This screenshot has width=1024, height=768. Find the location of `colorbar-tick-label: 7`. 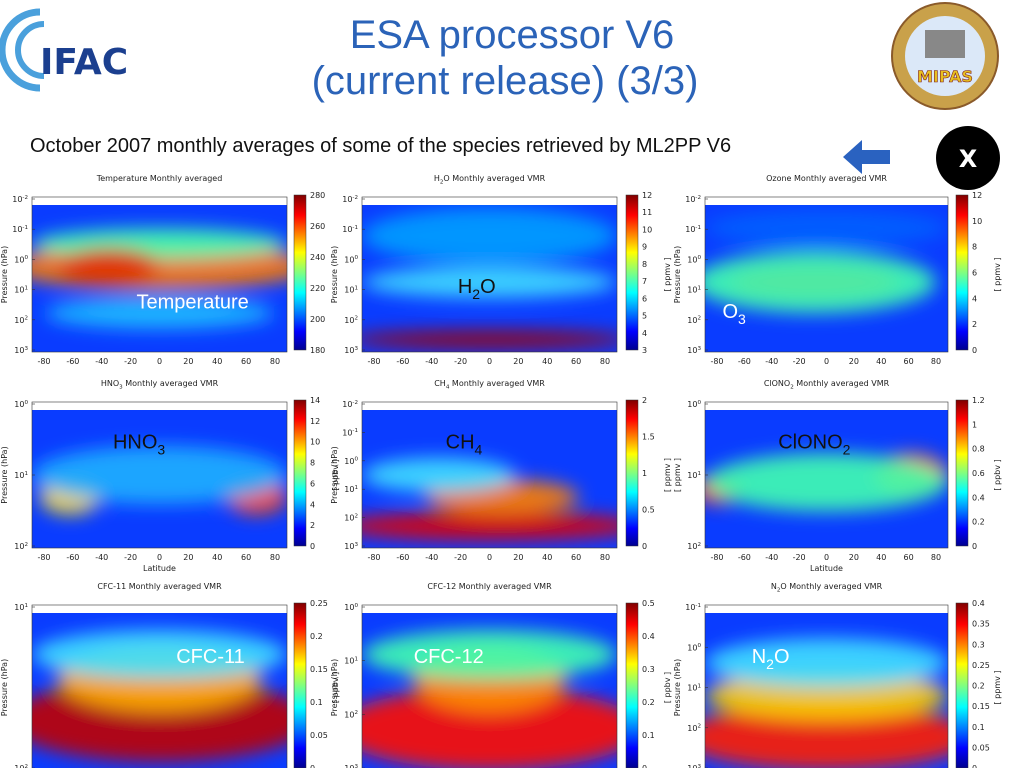

colorbar-tick-label: 7 is located at coordinates (644, 281).